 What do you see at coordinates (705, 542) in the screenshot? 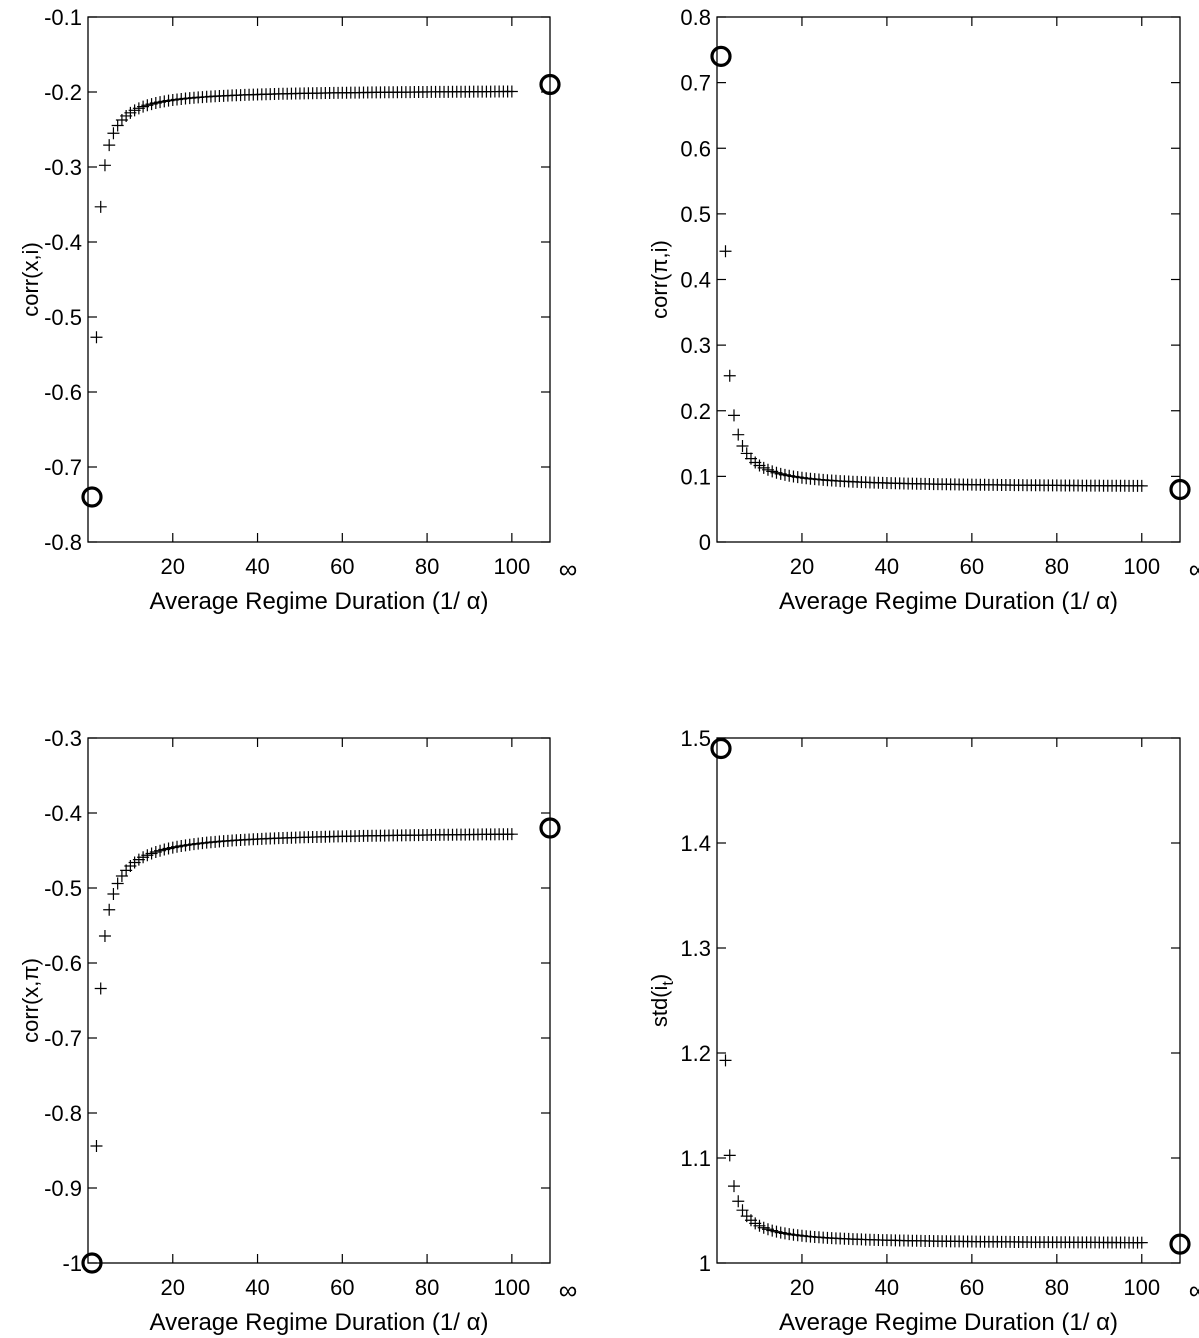
I see `y-tick-label: 0` at bounding box center [705, 542].